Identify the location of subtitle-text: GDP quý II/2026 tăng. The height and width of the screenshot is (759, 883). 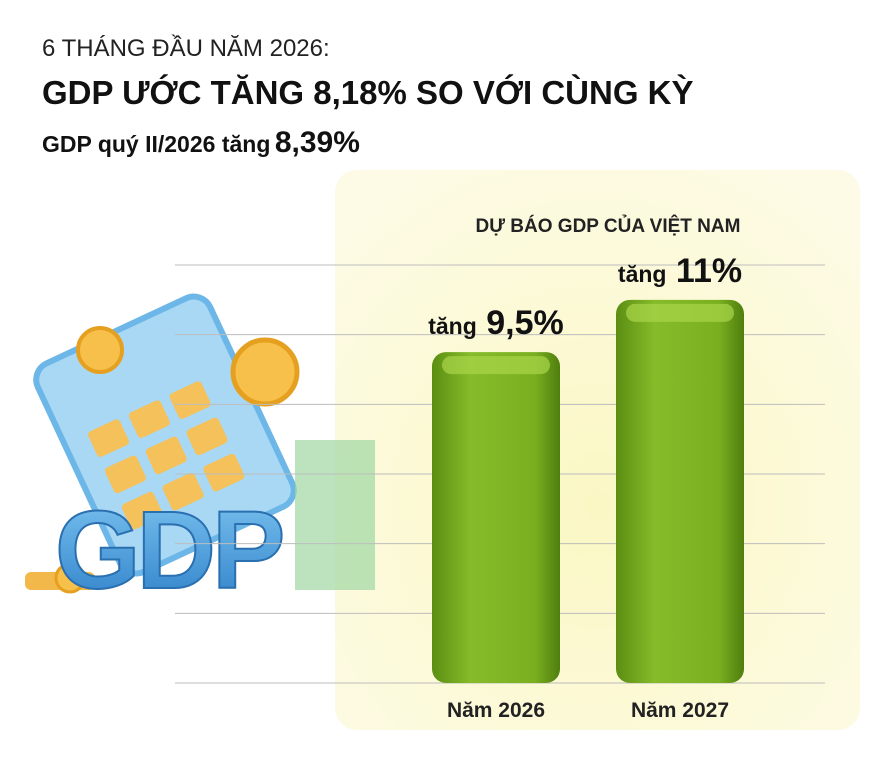
(156, 144).